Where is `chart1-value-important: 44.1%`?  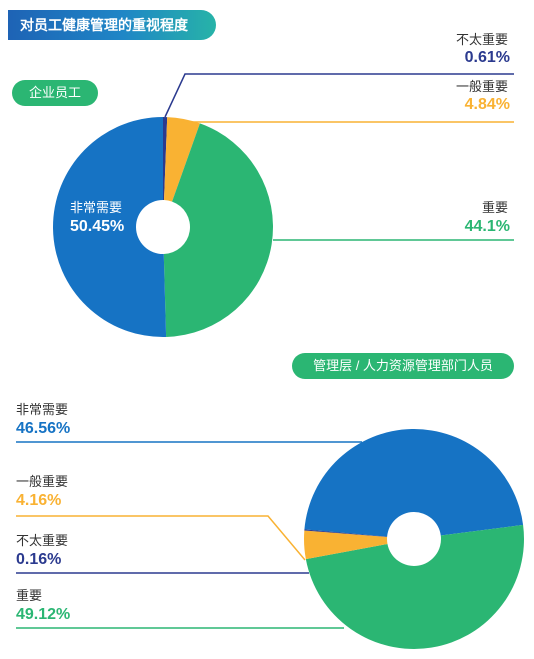 chart1-value-important: 44.1% is located at coordinates (487, 226).